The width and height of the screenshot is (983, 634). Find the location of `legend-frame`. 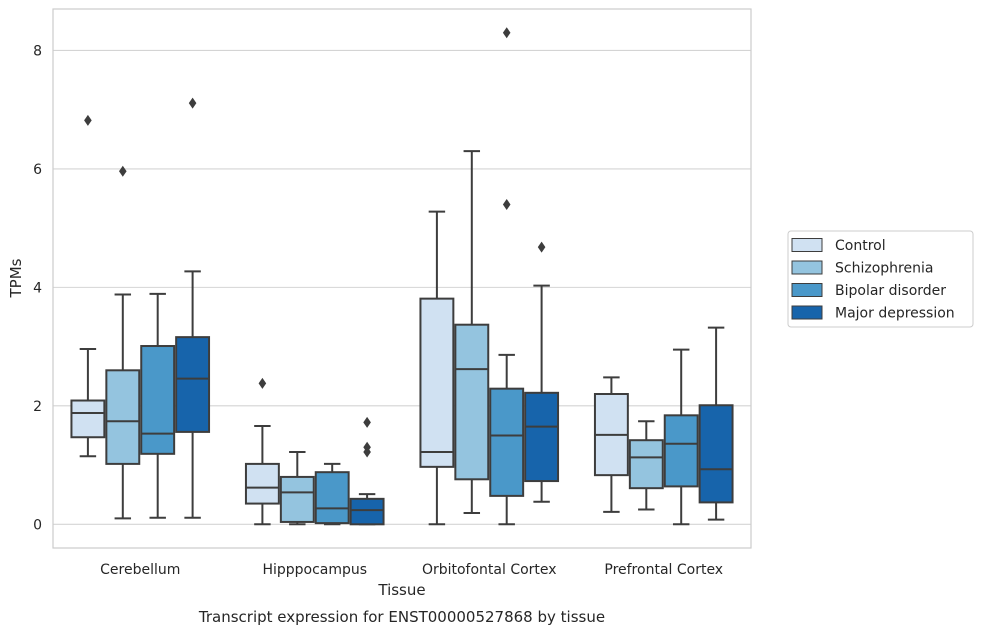

legend-frame is located at coordinates (880, 279).